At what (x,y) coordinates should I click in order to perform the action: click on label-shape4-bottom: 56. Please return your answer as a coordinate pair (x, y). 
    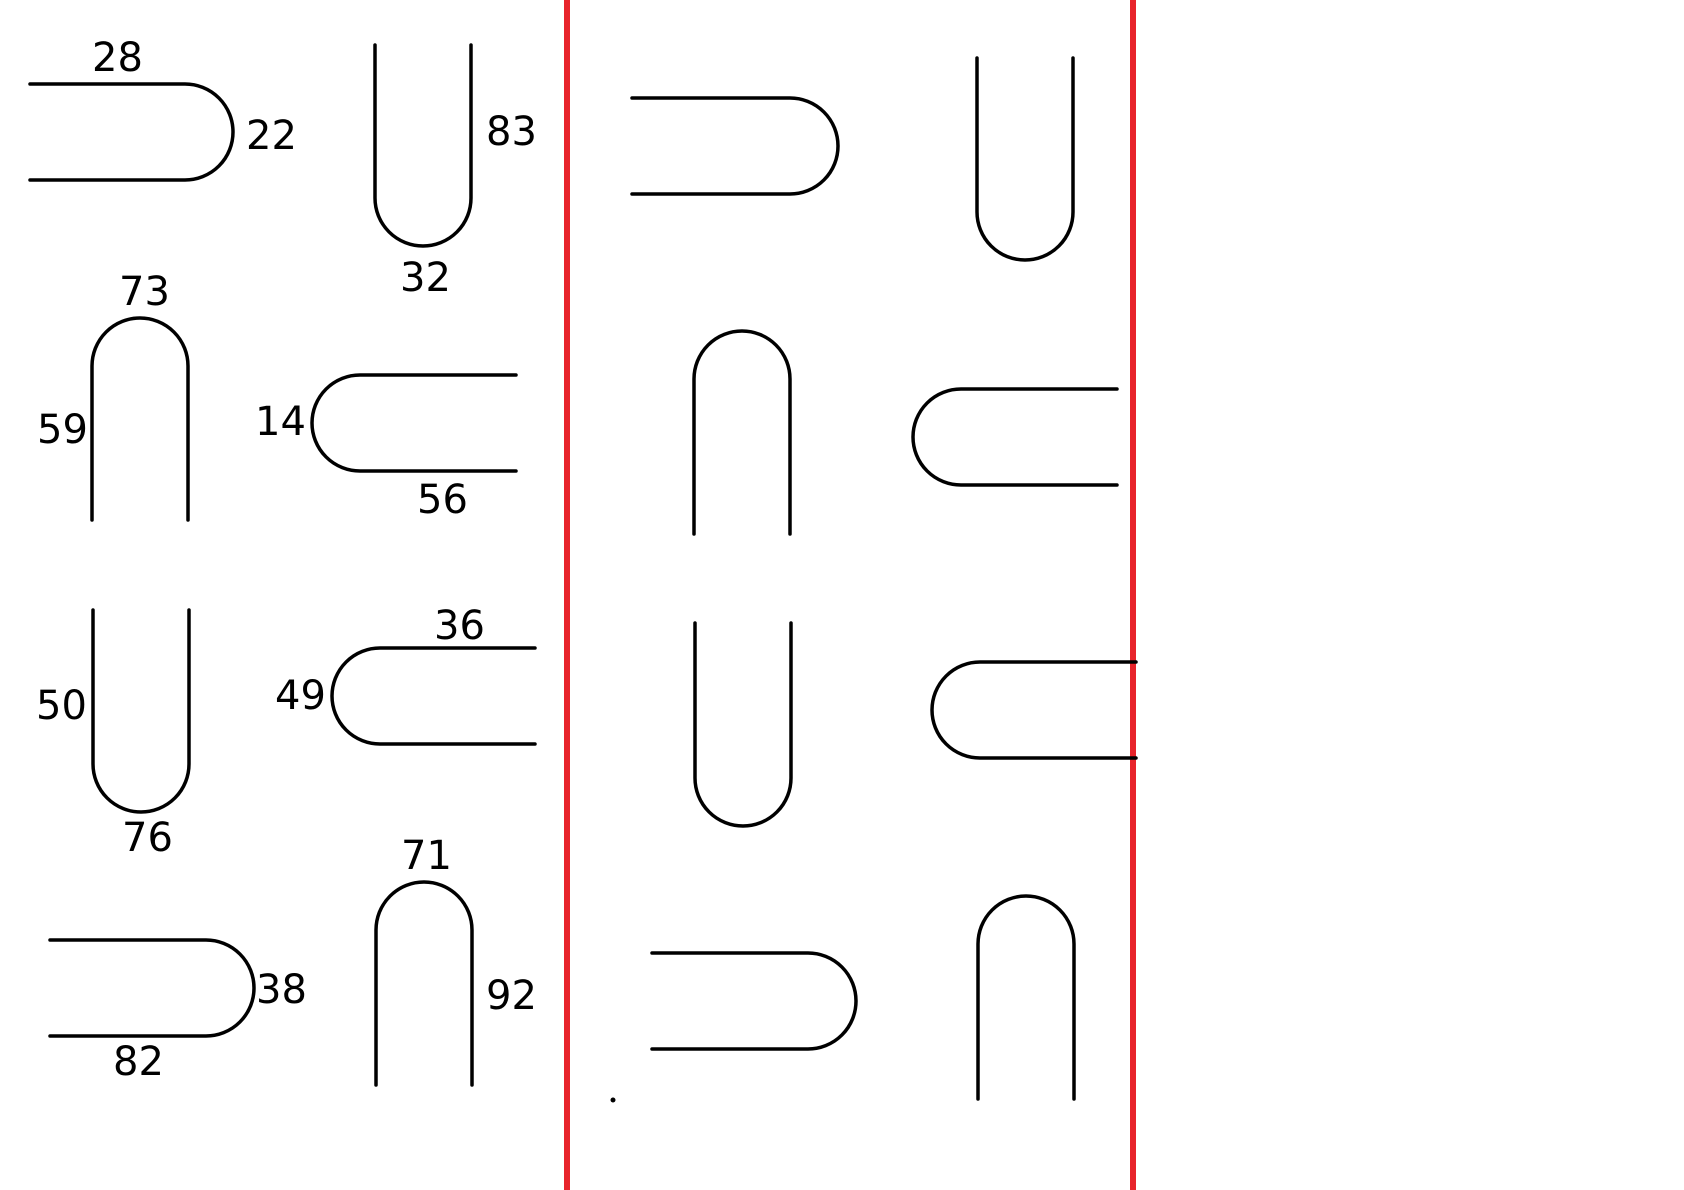
    Looking at the image, I should click on (442, 500).